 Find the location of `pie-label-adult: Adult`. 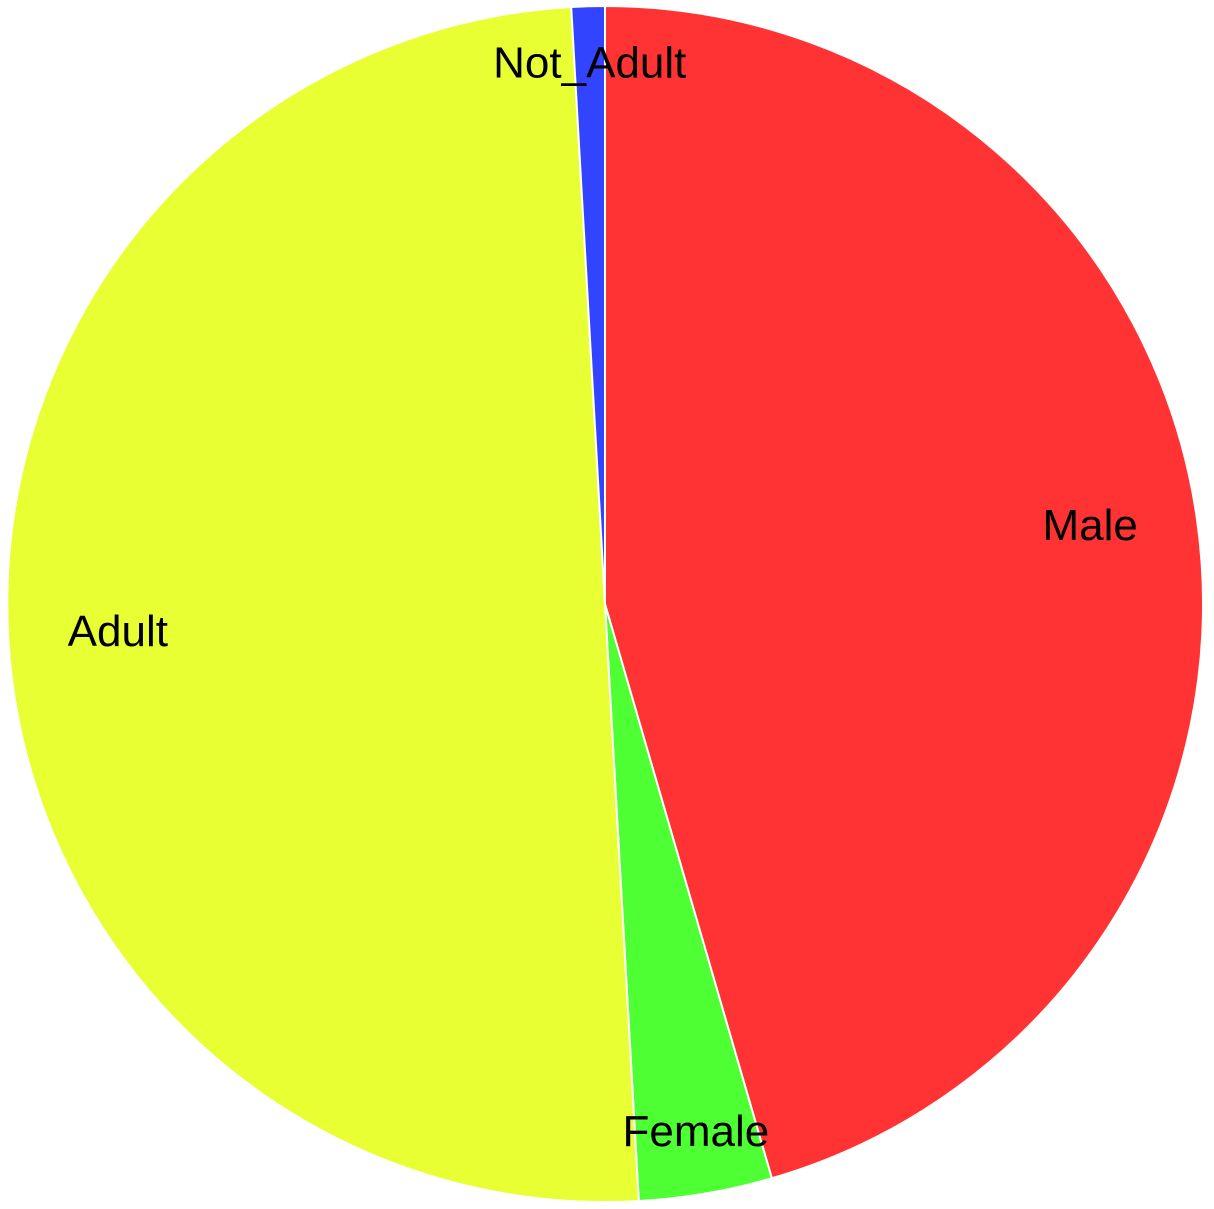

pie-label-adult: Adult is located at coordinates (118, 631).